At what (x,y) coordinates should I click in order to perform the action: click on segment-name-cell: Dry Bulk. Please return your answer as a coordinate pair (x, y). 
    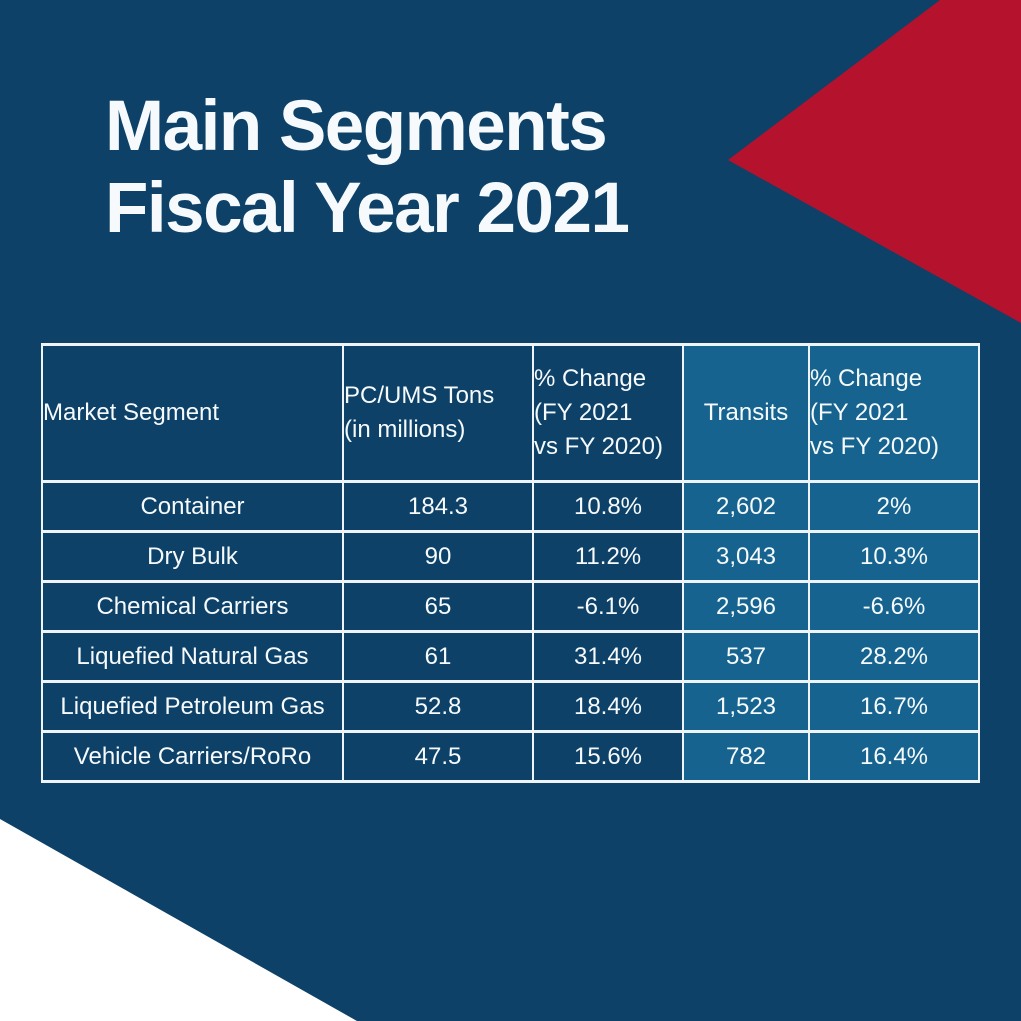
    Looking at the image, I should click on (192, 556).